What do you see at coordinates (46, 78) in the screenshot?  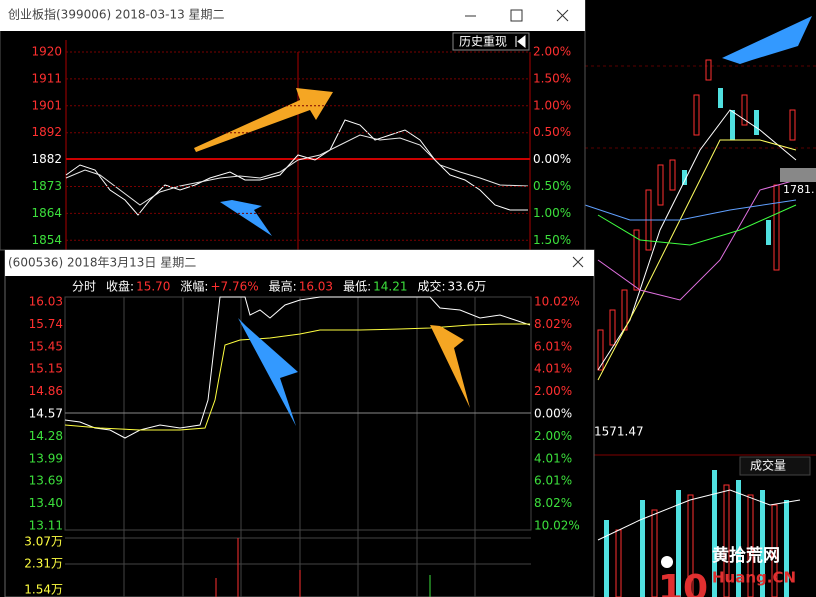 I see `price-label: 1911` at bounding box center [46, 78].